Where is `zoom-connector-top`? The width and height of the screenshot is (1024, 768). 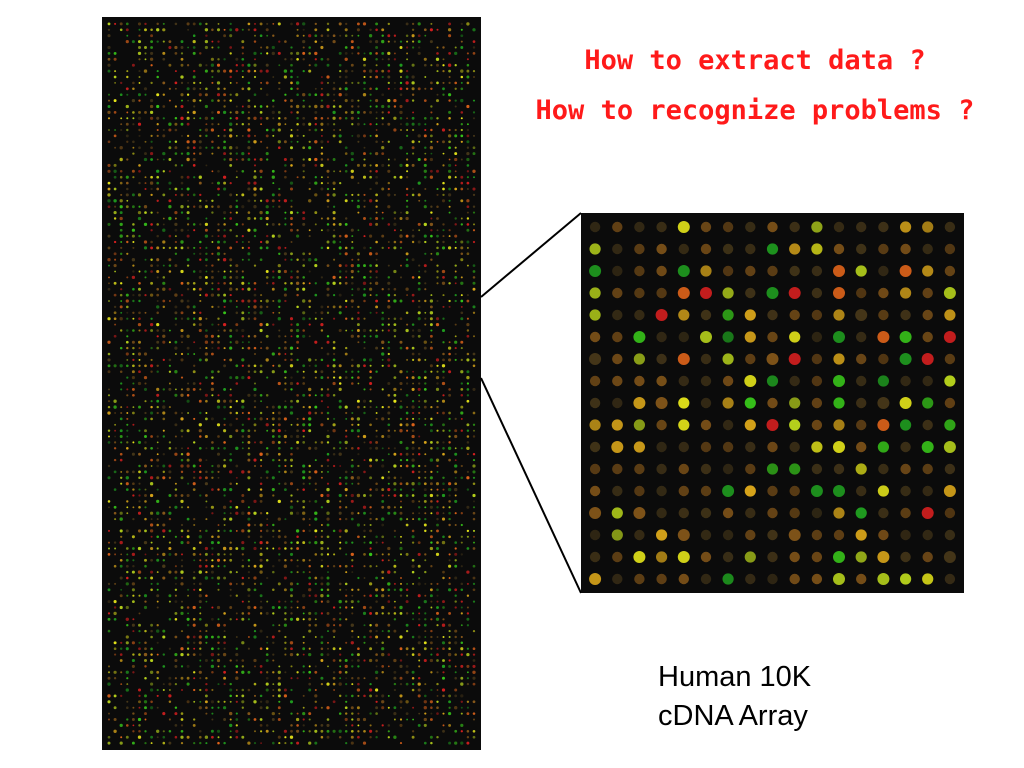 zoom-connector-top is located at coordinates (531, 255).